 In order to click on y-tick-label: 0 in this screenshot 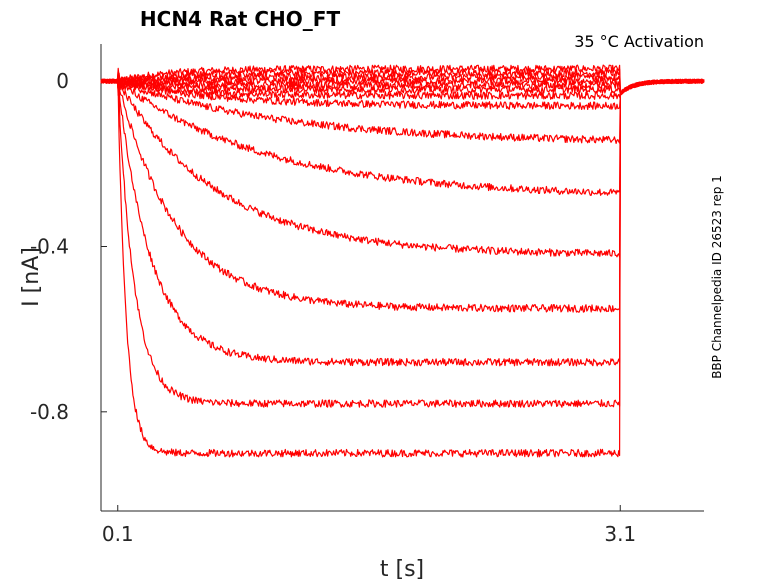, I will do `click(62, 81)`.